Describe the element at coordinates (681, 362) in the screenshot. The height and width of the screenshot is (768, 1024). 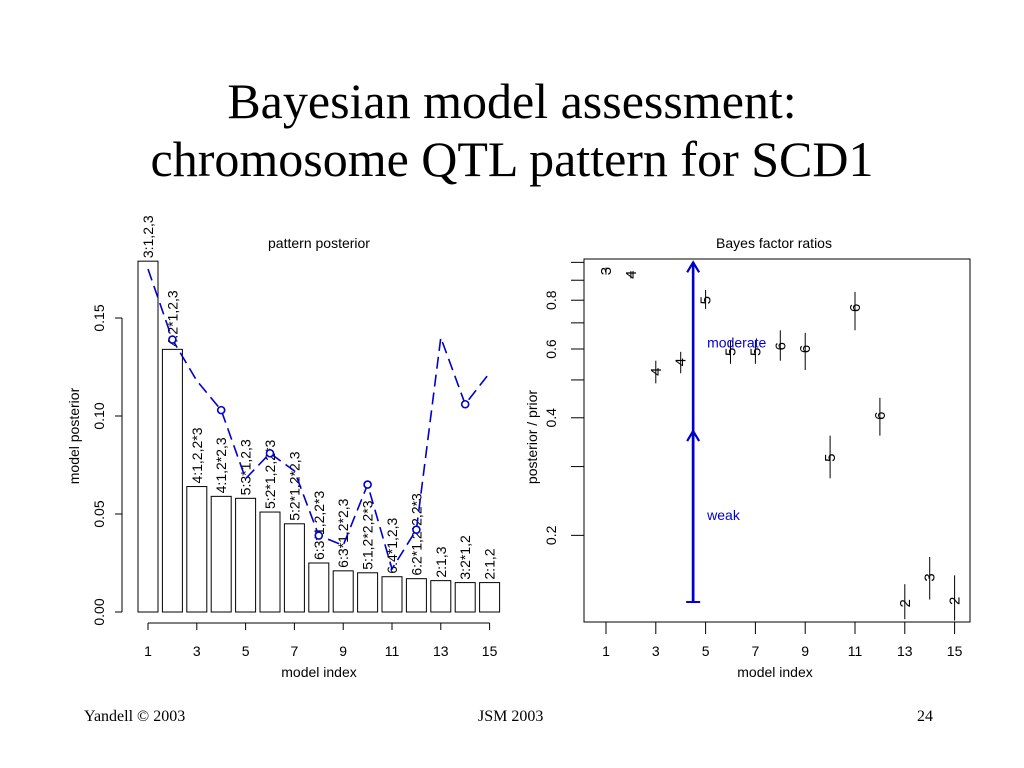
I see `bf-point-4: 4` at that location.